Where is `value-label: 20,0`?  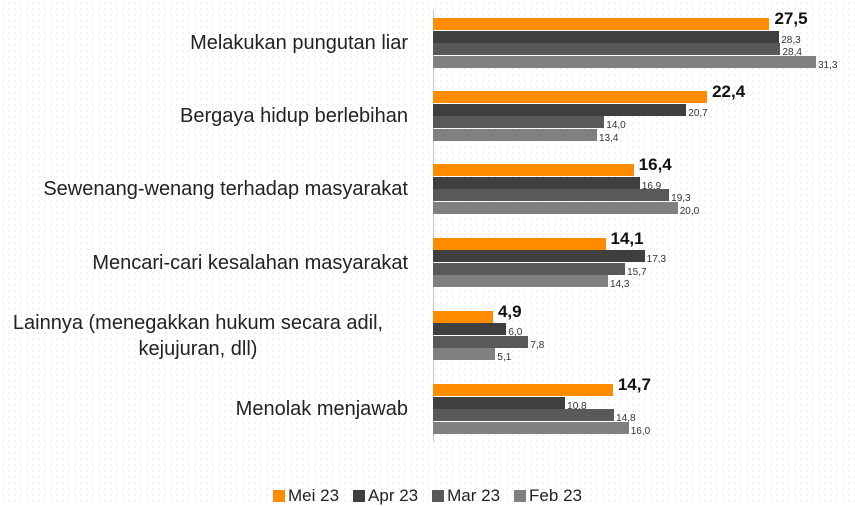 value-label: 20,0 is located at coordinates (689, 211).